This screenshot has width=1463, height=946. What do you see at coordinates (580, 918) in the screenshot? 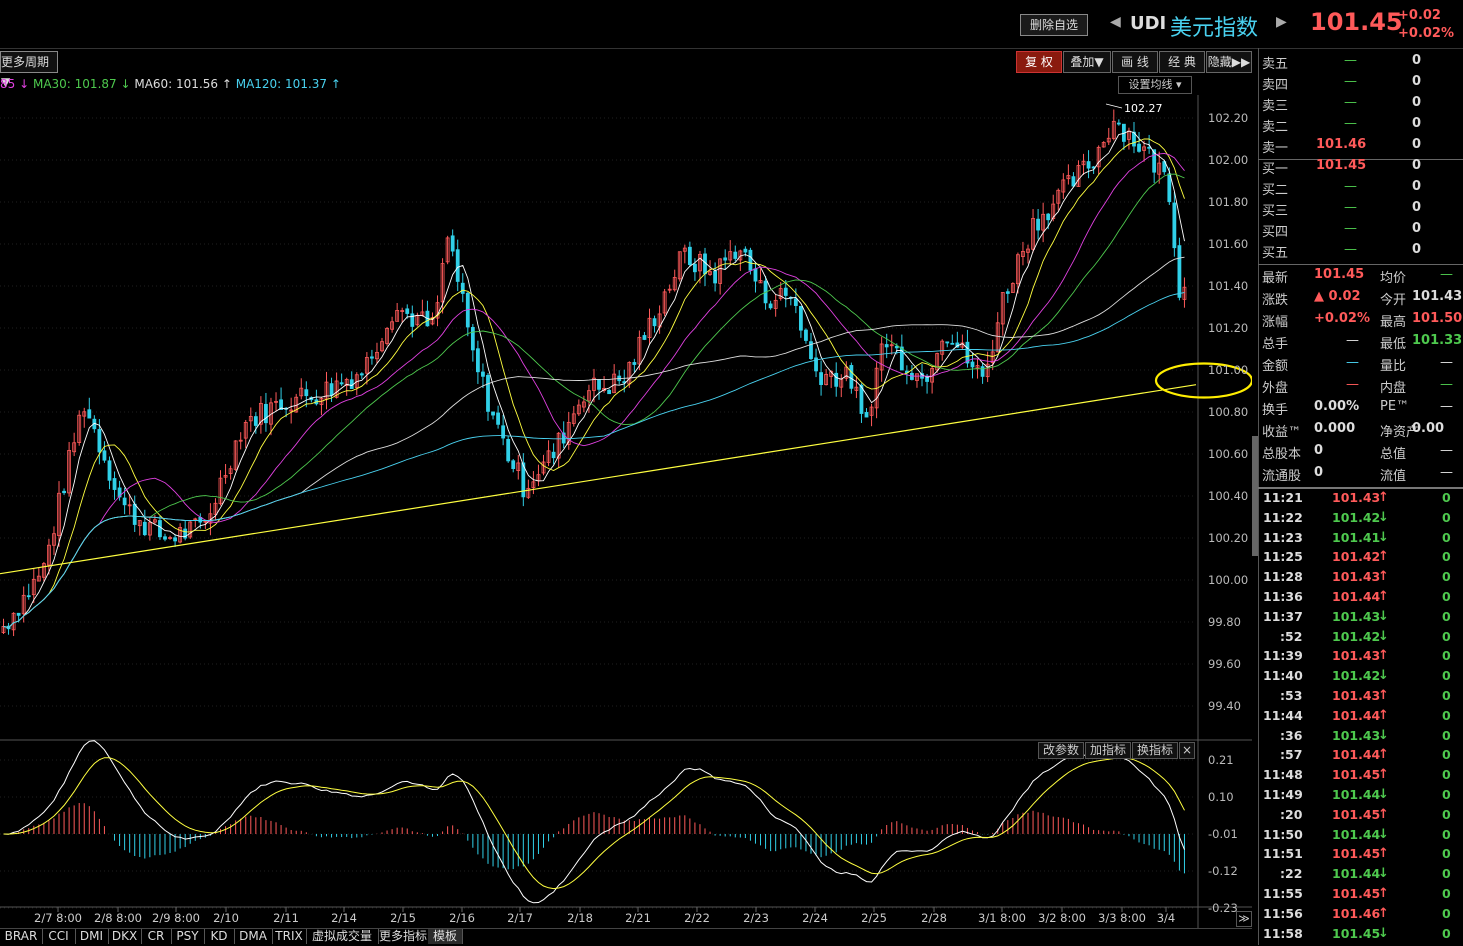
I see `time-axis-label: 2/18` at bounding box center [580, 918].